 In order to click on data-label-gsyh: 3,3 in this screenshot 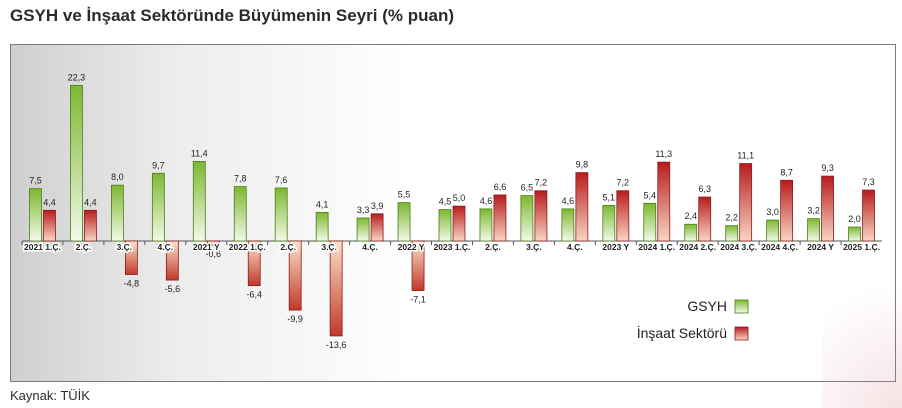, I will do `click(363, 210)`.